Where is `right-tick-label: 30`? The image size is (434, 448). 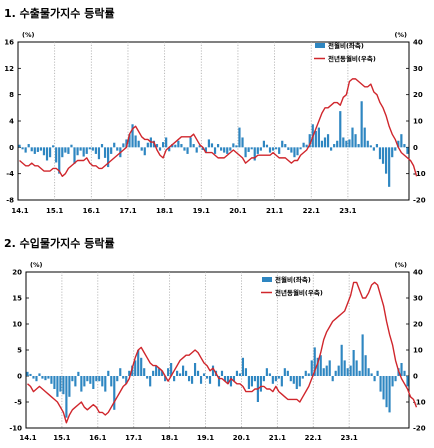 right-tick-label: 30 is located at coordinates (418, 69).